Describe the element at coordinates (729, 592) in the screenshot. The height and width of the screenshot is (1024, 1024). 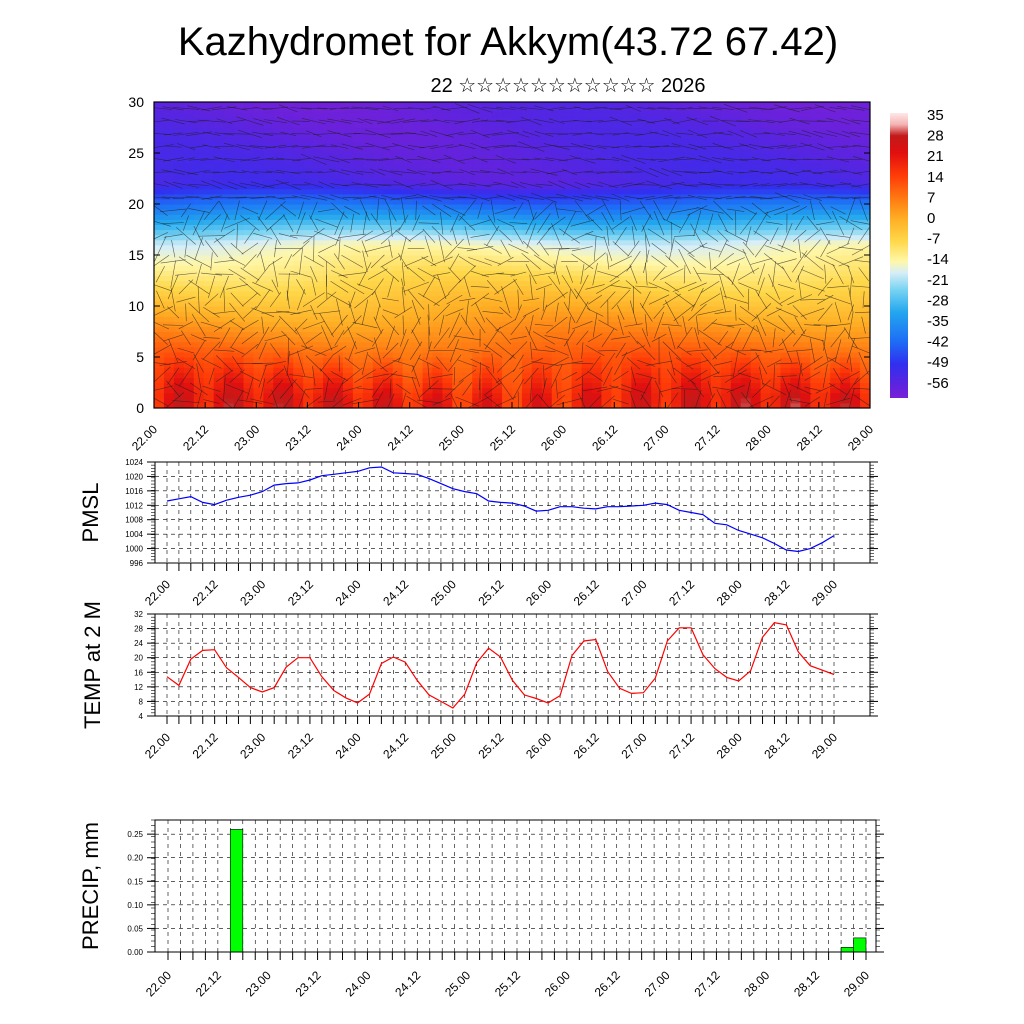
I see `pmsl-x-tick-label: 28.00` at that location.